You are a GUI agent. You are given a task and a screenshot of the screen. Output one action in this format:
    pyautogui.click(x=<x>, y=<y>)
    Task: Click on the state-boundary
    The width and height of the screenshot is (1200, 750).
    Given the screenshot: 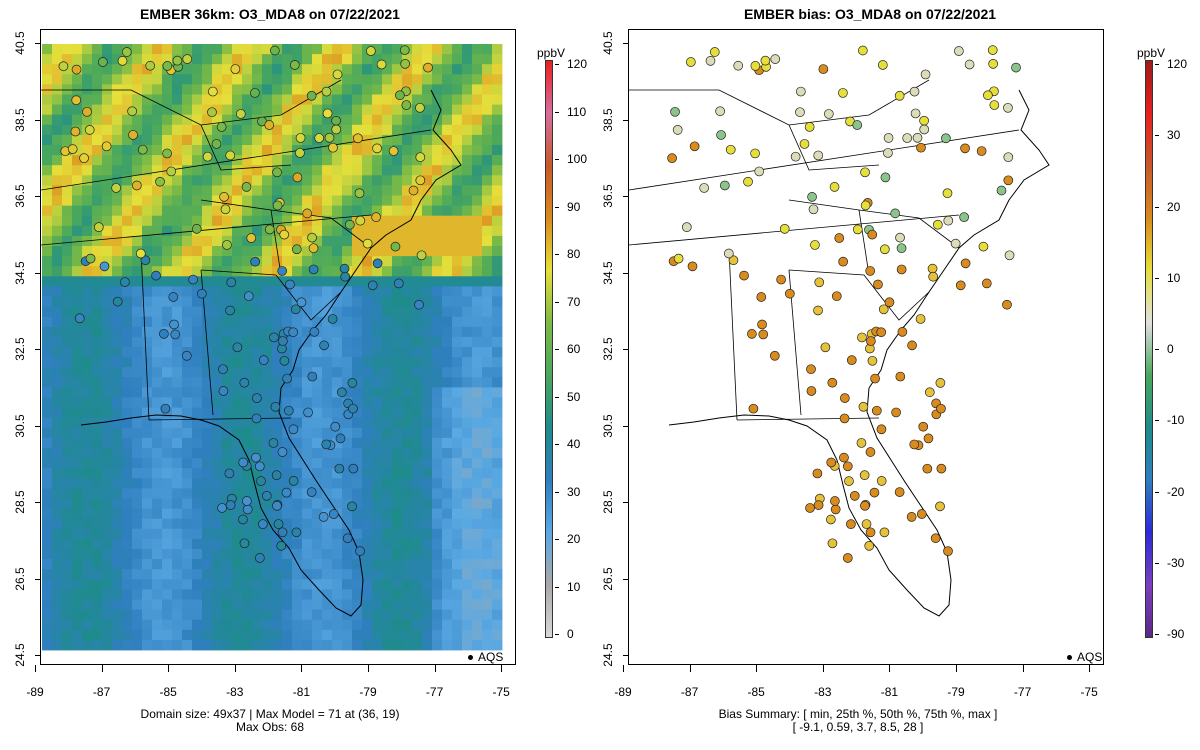 What is the action you would take?
    pyautogui.click(x=864, y=242)
    